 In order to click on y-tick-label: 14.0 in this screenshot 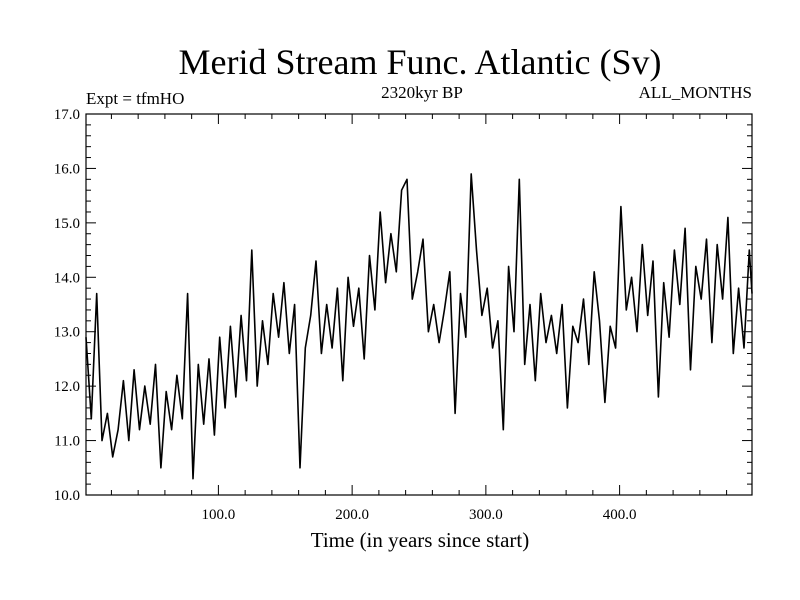, I will do `click(67, 278)`.